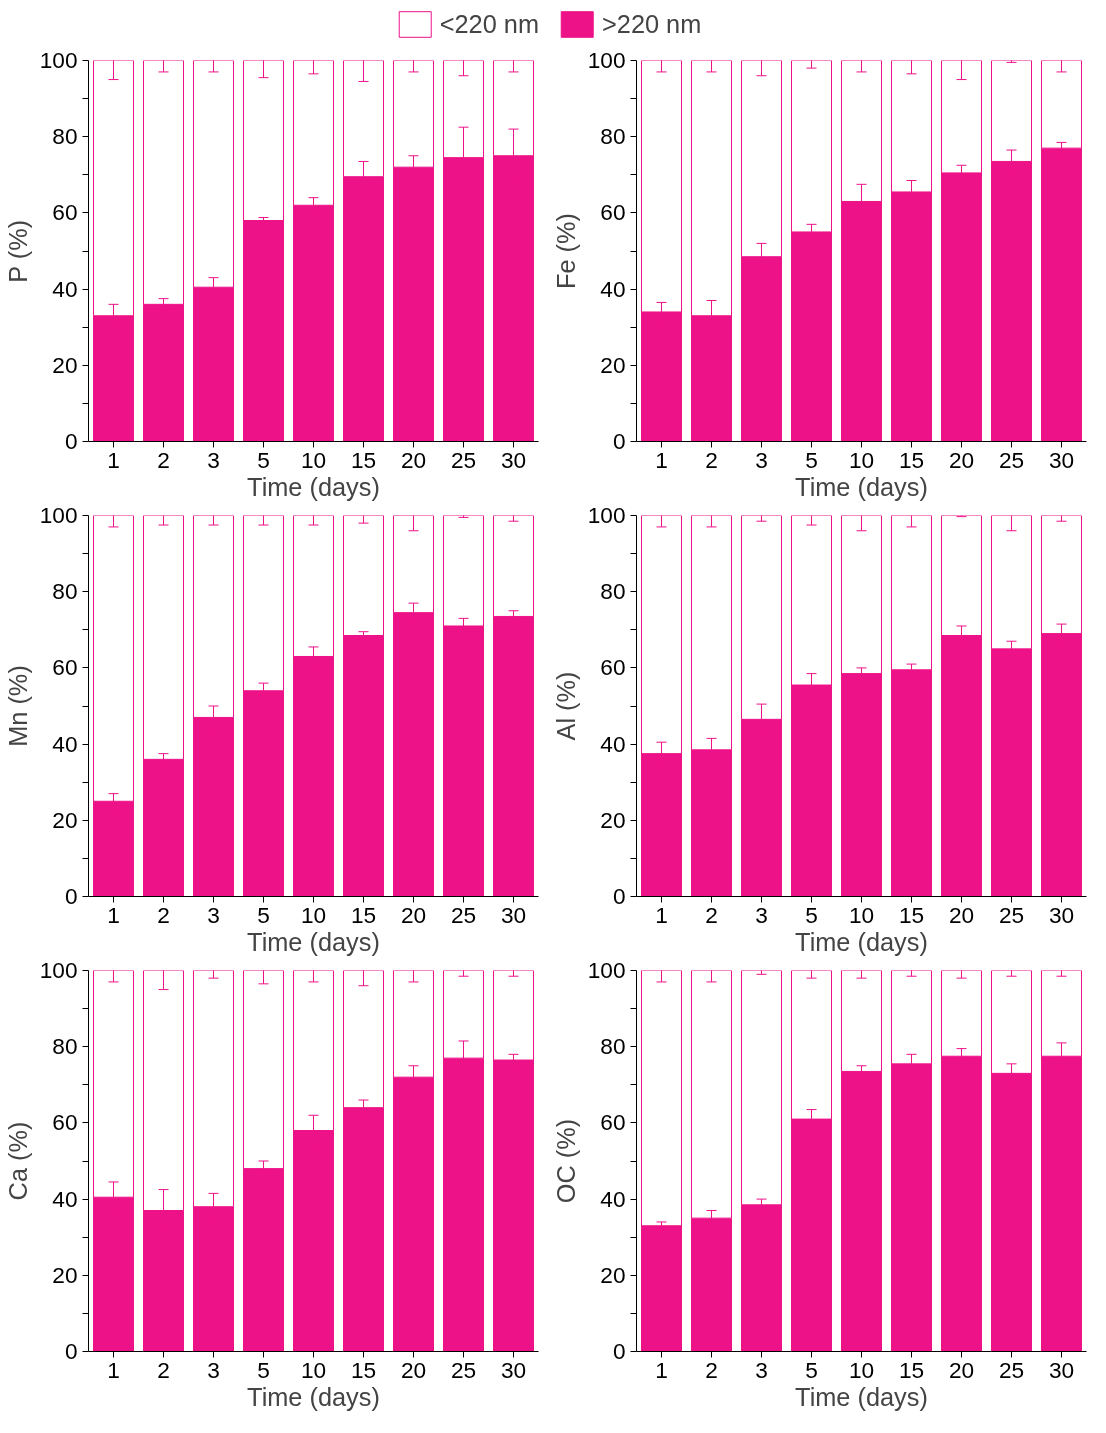 The height and width of the screenshot is (1433, 1106). What do you see at coordinates (652, 24) in the screenshot?
I see `legend-label: >220 nm` at bounding box center [652, 24].